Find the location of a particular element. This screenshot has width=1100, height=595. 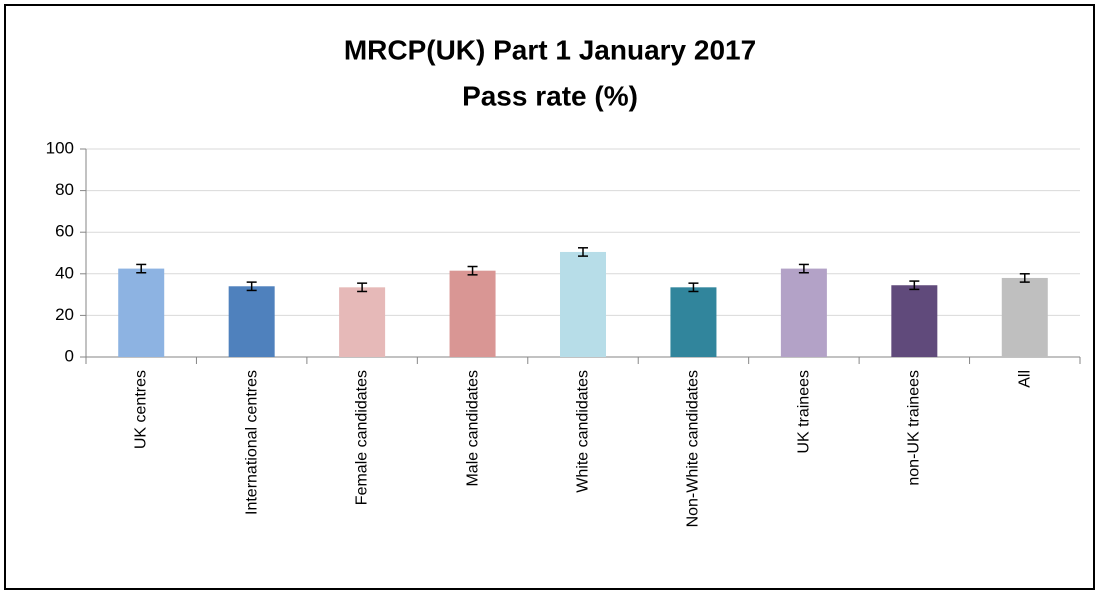

x-tick-label: Non-White candidates is located at coordinates (693, 449).